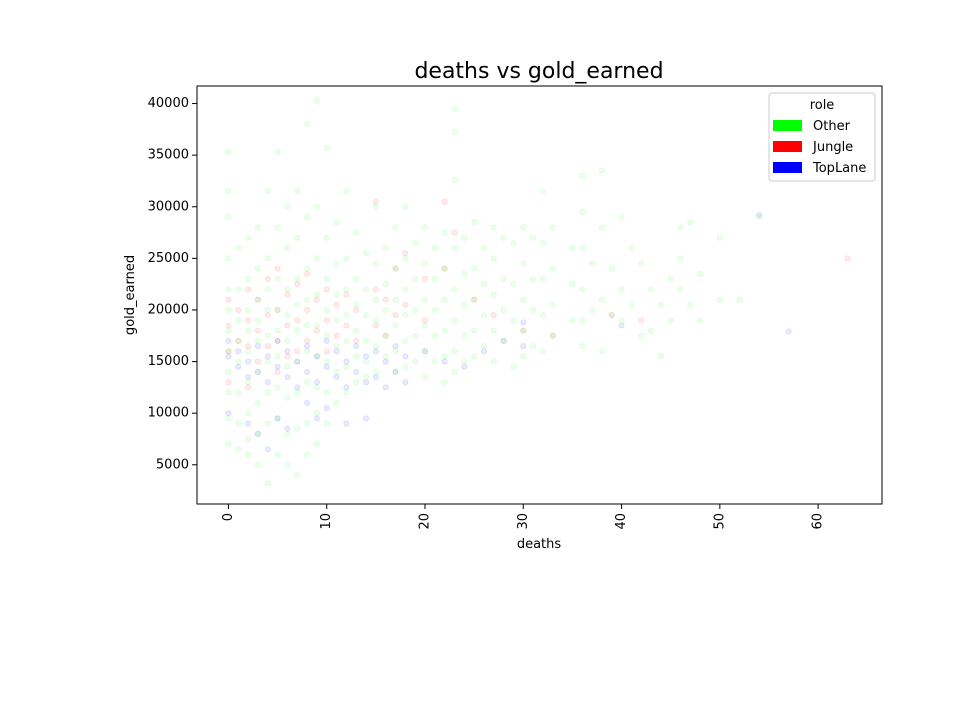  Describe the element at coordinates (172, 464) in the screenshot. I see `y-tick-label: 5000` at that location.